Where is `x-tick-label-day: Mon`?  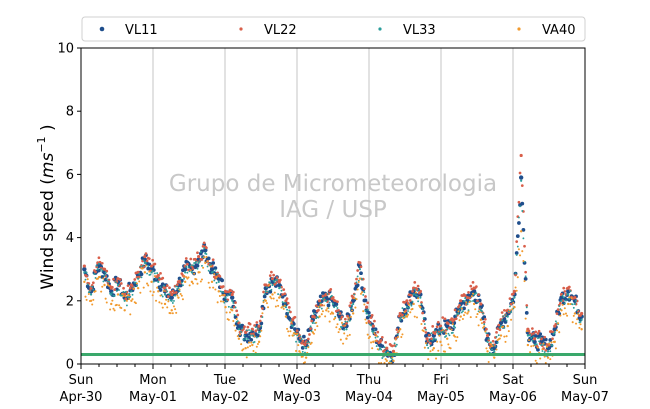
x-tick-label-day: Mon is located at coordinates (152, 380).